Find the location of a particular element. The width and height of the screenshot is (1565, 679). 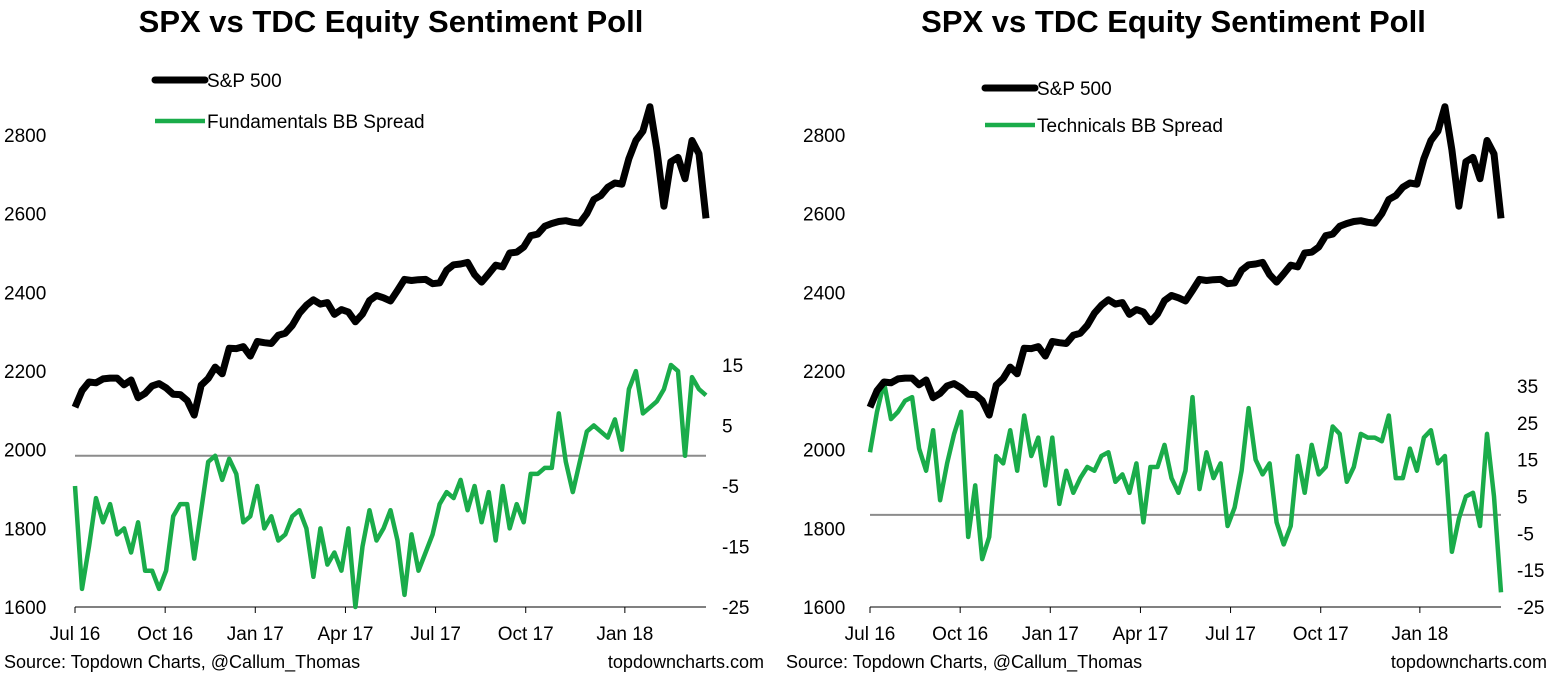

y-right-tick-label: 35 is located at coordinates (1527, 387).